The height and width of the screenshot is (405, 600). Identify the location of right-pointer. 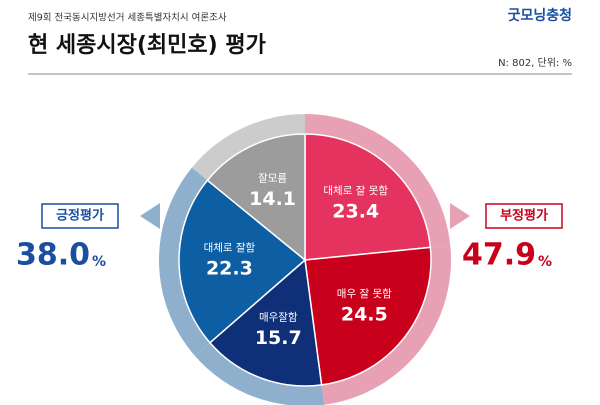
(460, 216).